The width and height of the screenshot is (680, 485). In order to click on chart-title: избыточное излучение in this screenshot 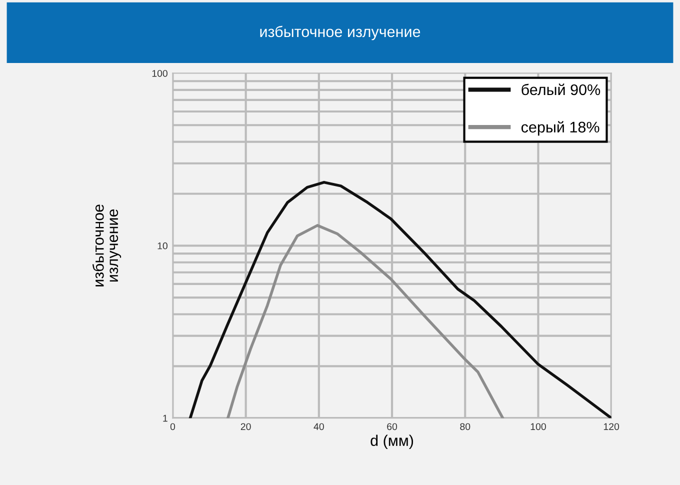, I will do `click(340, 33)`.